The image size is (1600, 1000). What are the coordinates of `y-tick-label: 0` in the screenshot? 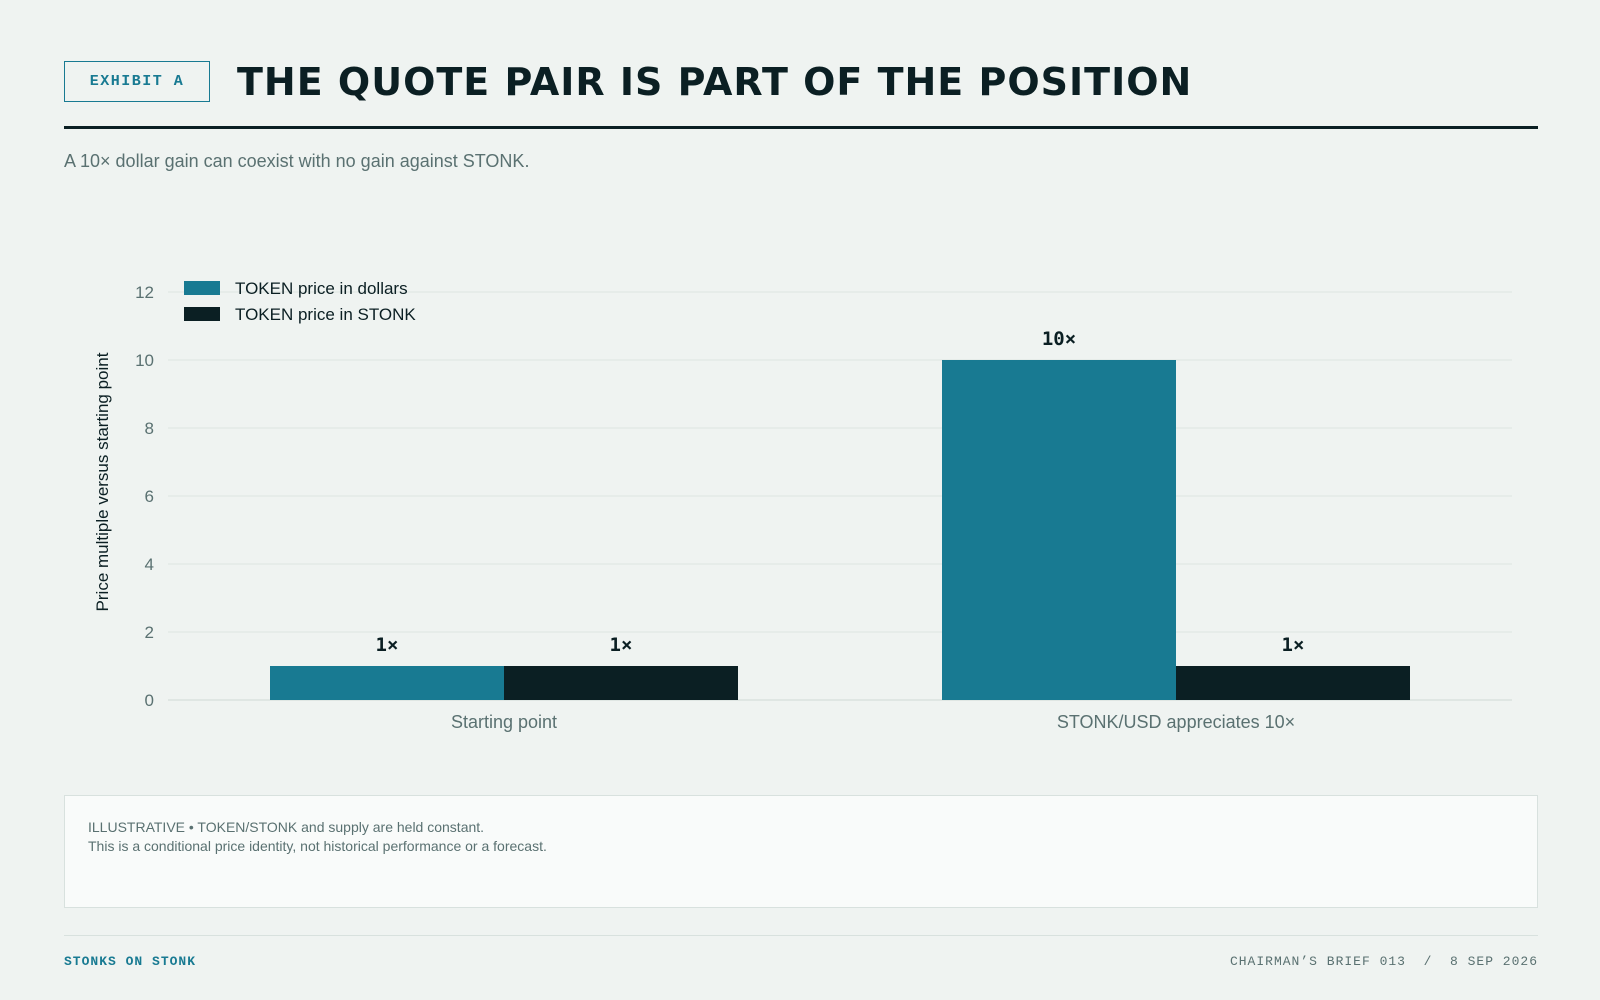 It's located at (149, 700).